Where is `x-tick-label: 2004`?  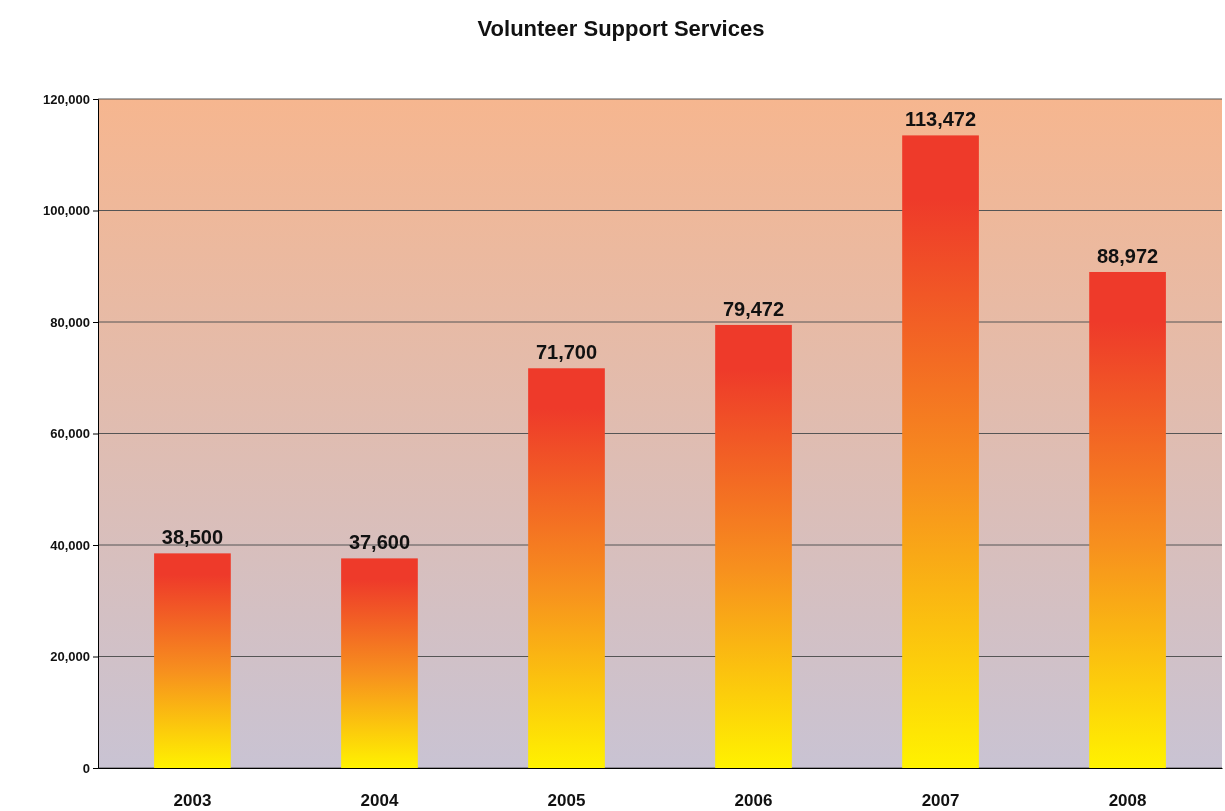 x-tick-label: 2004 is located at coordinates (379, 801).